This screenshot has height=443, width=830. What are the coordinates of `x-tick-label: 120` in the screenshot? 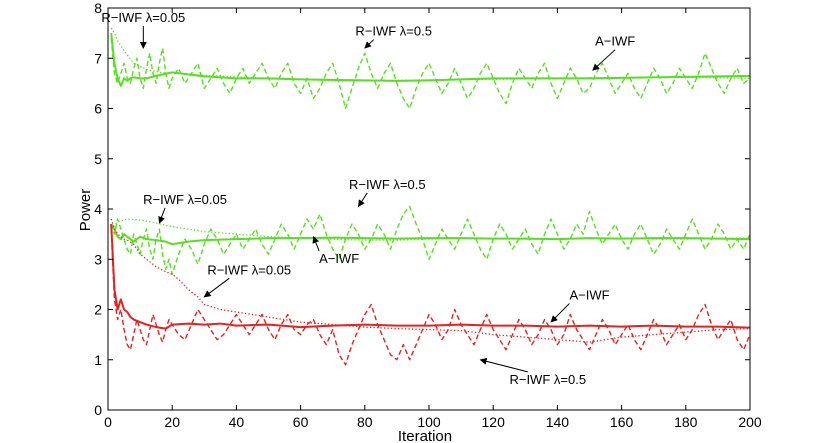 It's located at (494, 422).